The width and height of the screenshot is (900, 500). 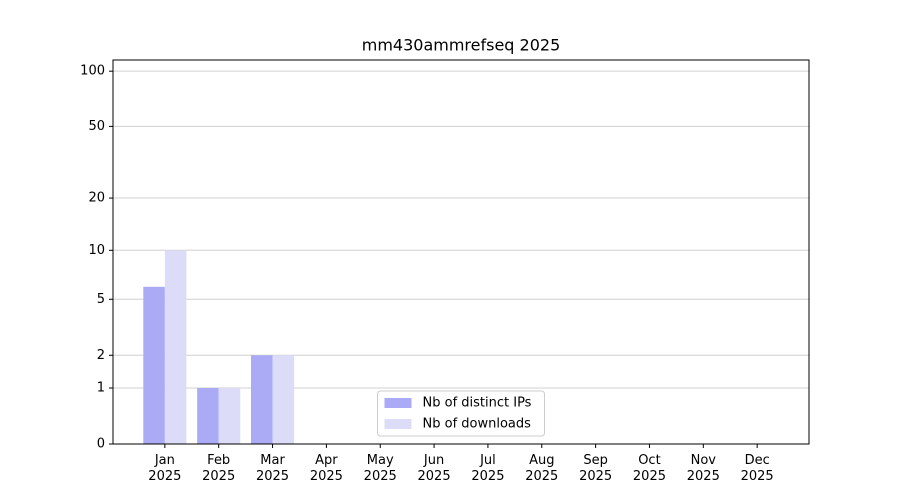 I want to click on y-tick-label: 50, so click(x=96, y=126).